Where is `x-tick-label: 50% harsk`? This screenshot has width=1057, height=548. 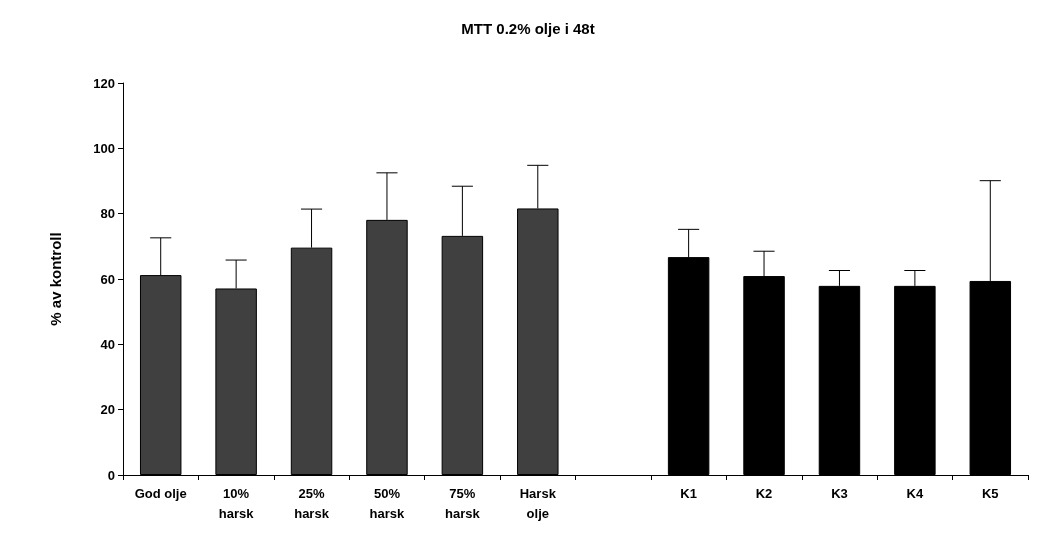 x-tick-label: 50% harsk is located at coordinates (387, 503).